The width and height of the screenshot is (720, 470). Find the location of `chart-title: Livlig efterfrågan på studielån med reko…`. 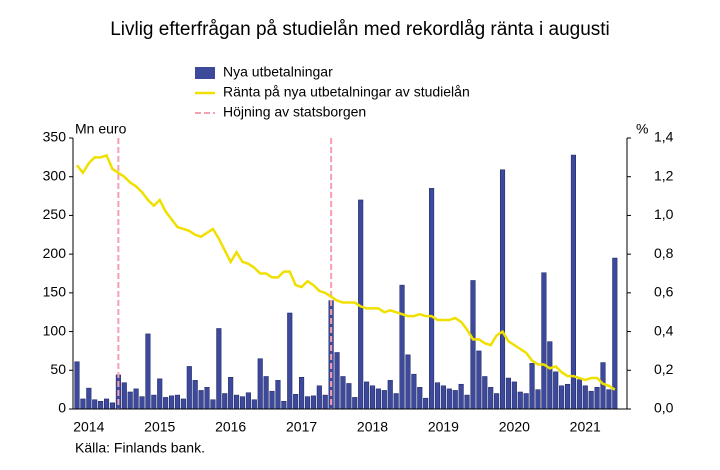

chart-title: Livlig efterfrågan på studielån med reko… is located at coordinates (360, 29).